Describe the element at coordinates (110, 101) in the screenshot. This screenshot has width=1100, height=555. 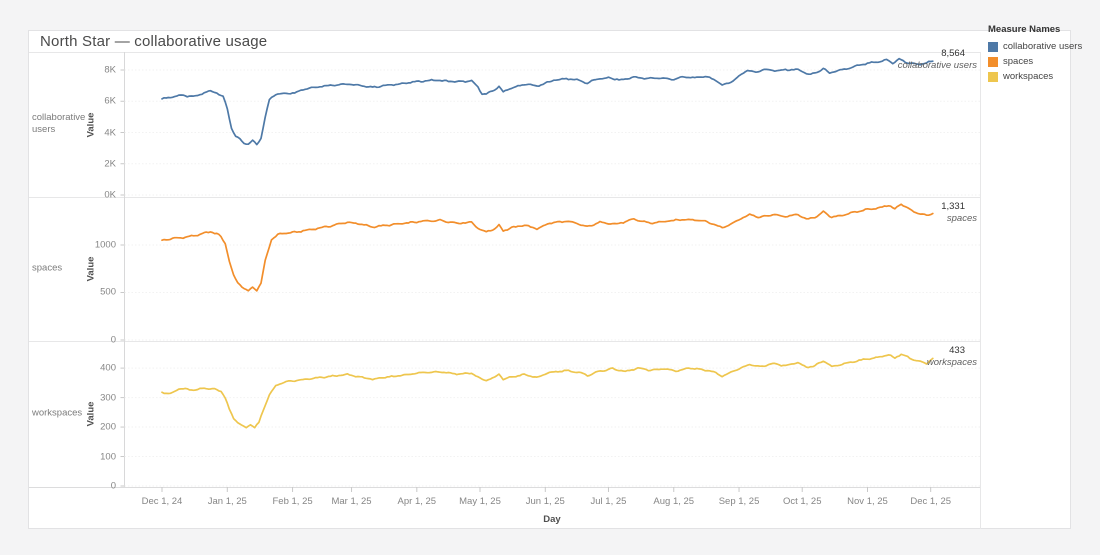
I see `y-tick-label: 6K` at that location.